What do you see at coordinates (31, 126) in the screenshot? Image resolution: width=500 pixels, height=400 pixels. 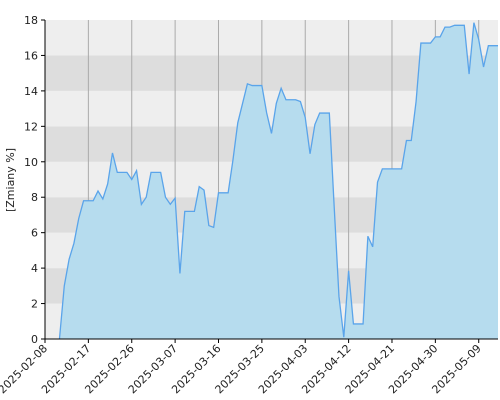 I see `y-tick-label: 12` at bounding box center [31, 126].